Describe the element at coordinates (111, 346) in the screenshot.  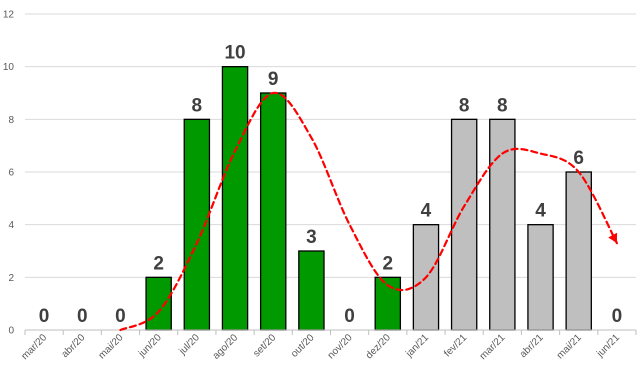
I see `x-tick-label: mai/20` at that location.